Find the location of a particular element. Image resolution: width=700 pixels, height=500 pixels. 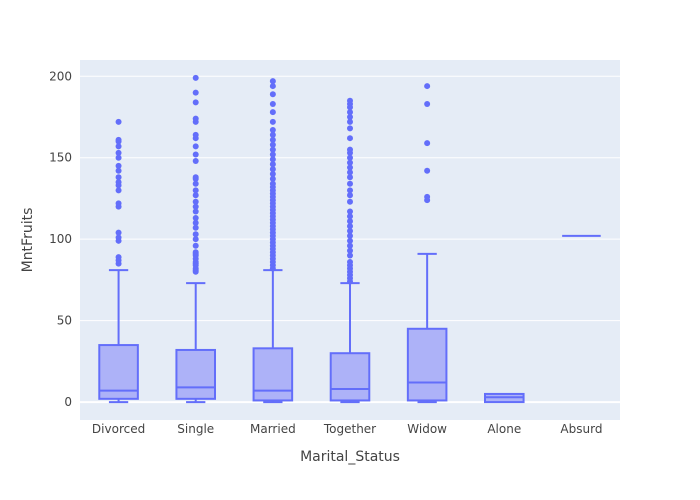

x-tick-label: Alone is located at coordinates (504, 429).